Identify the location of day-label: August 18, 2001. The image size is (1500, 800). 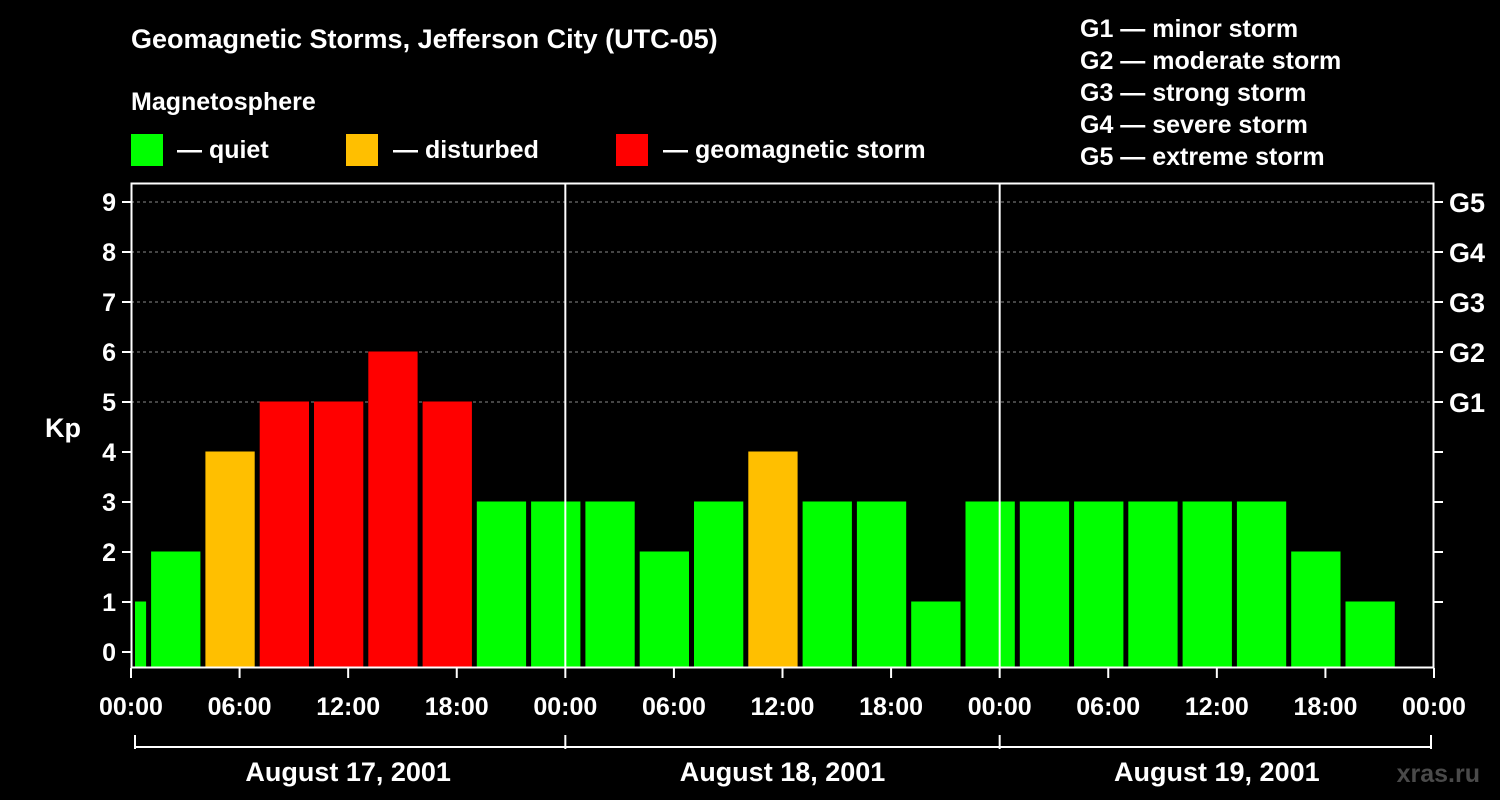
(783, 772).